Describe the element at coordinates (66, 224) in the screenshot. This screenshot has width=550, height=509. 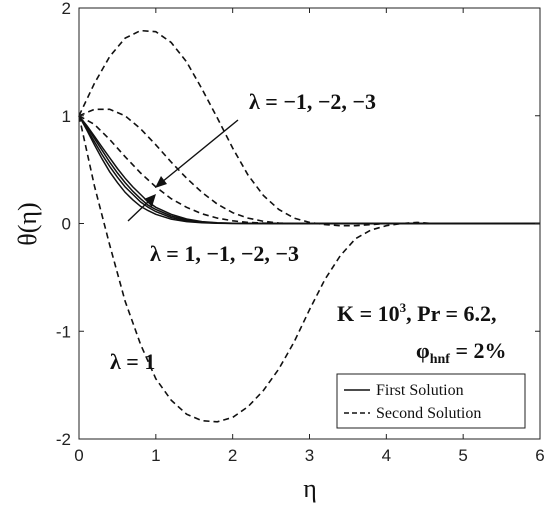
I see `y-tick-label: 0` at that location.